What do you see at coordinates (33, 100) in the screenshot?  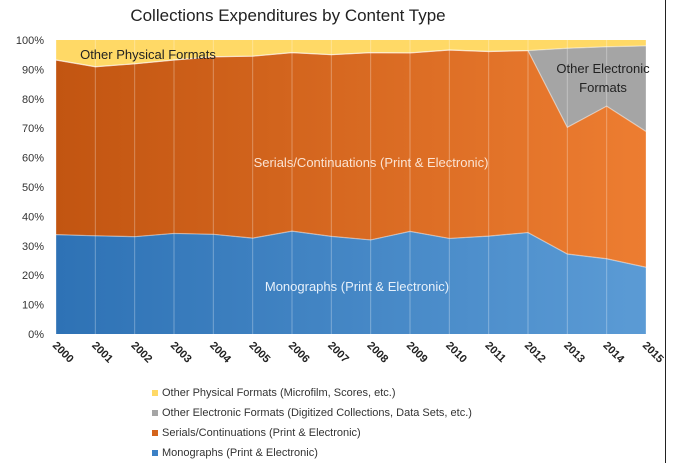 I see `y-tick-label: 80%` at bounding box center [33, 100].